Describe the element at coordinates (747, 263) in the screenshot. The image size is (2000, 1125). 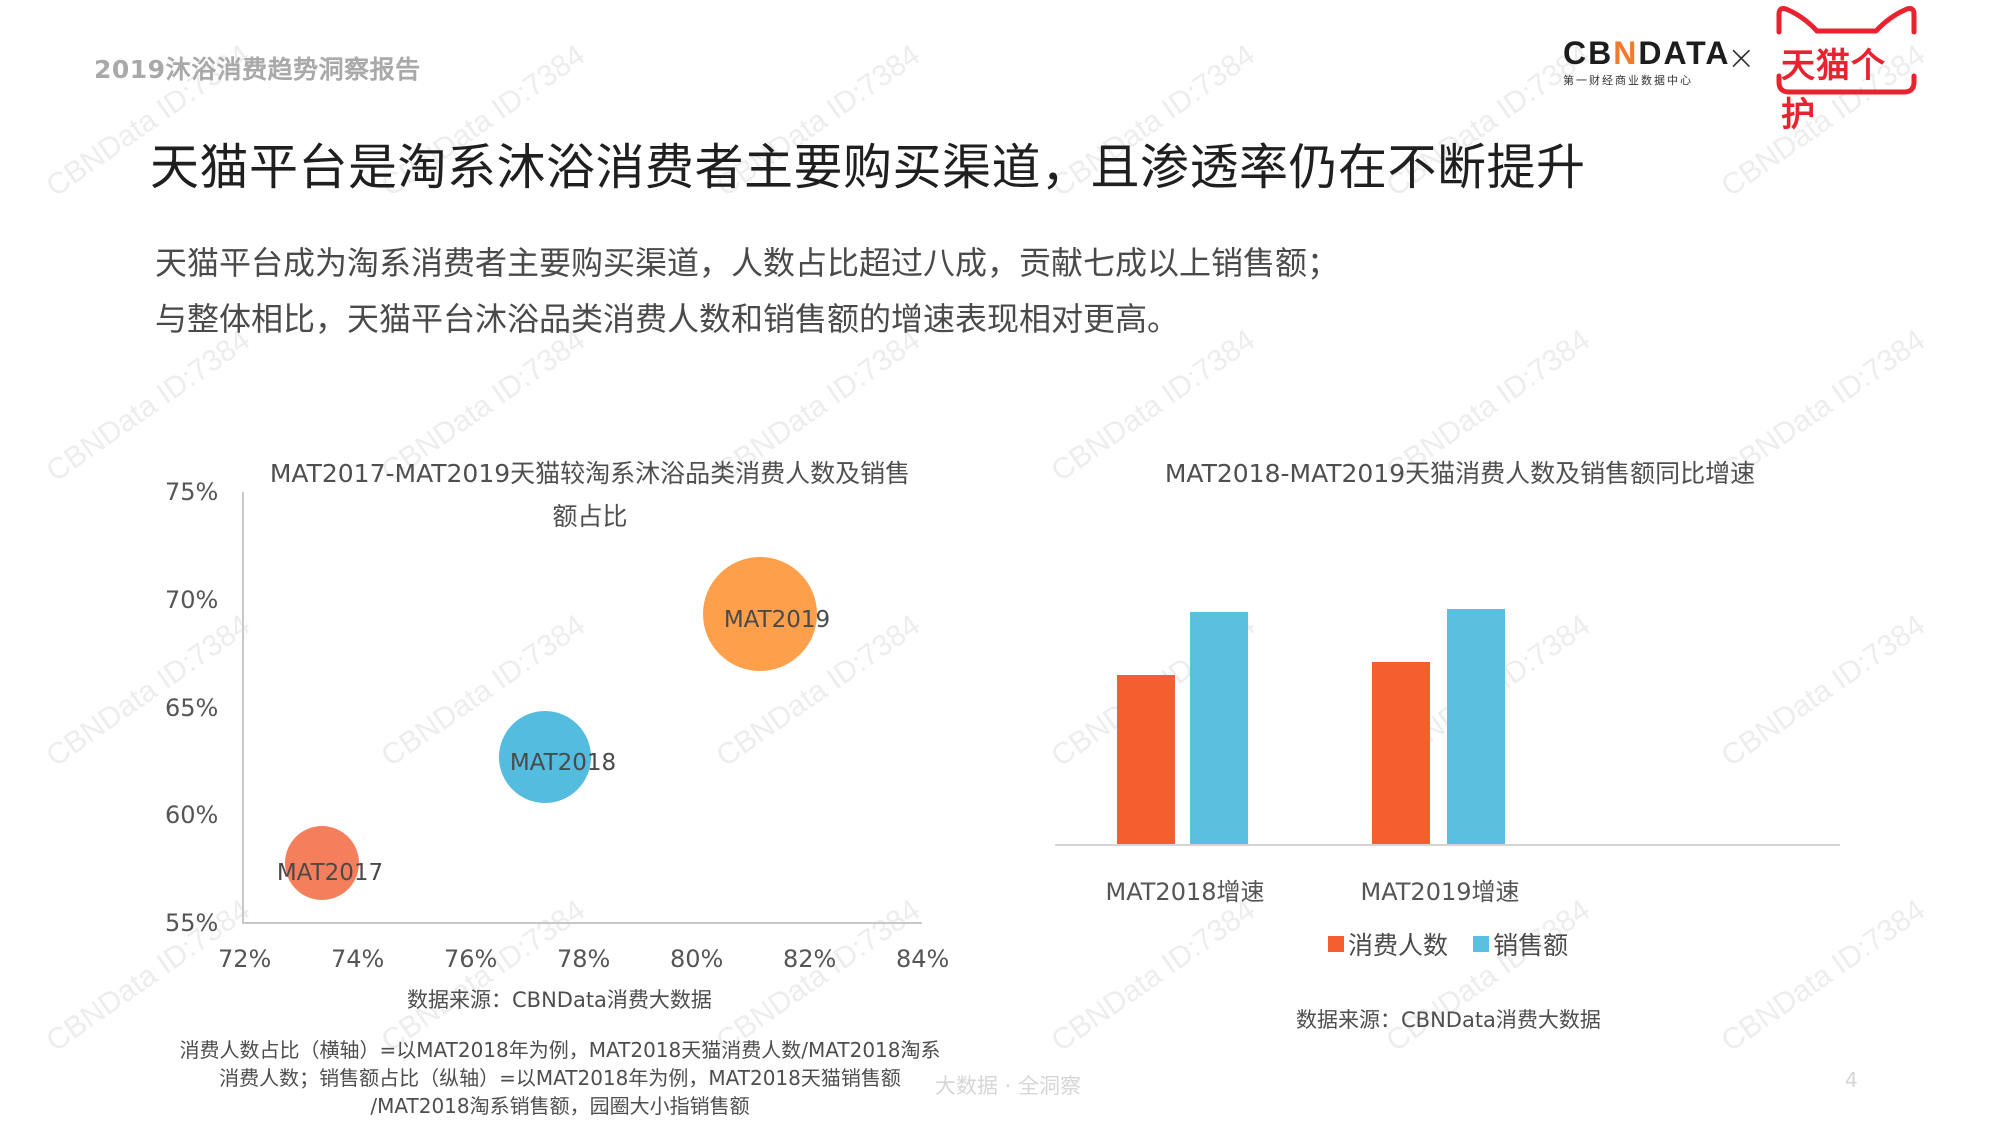
I see `summary-line: 天猫平台成为淘系消费者主要购买渠道，人数占比超过八成，贡献七成以上销售额；` at that location.